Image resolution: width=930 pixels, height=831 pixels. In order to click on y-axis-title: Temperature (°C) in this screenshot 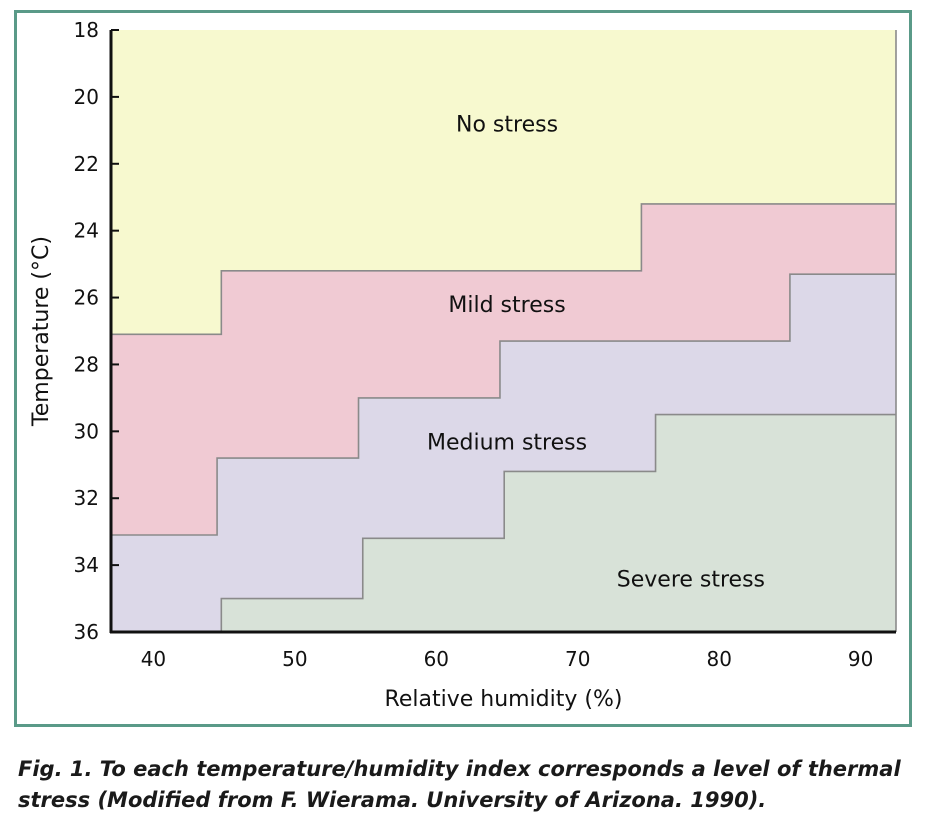, I will do `click(41, 331)`.